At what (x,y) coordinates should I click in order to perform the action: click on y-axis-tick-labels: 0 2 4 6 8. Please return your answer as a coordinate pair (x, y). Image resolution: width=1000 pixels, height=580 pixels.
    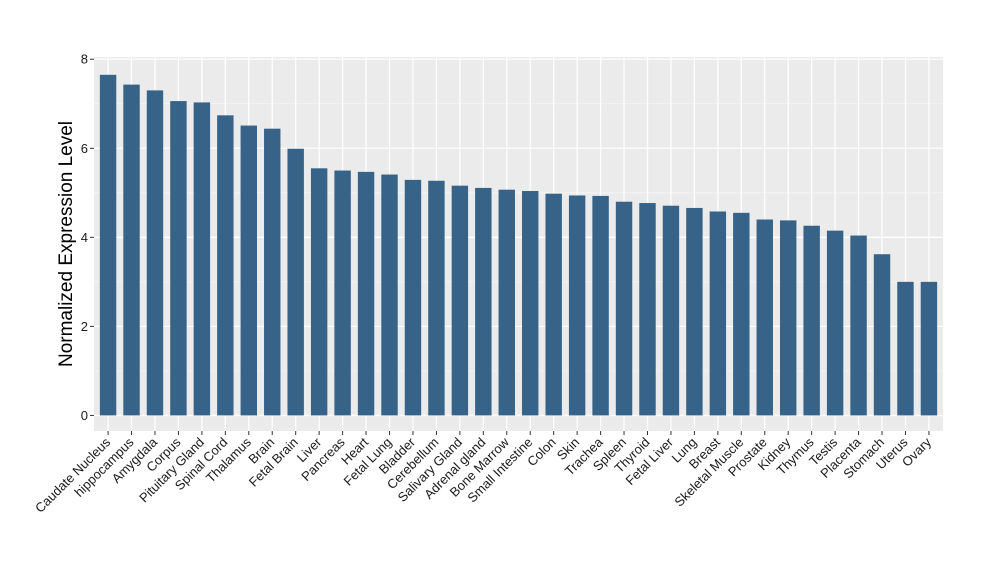
    Looking at the image, I should click on (84, 237).